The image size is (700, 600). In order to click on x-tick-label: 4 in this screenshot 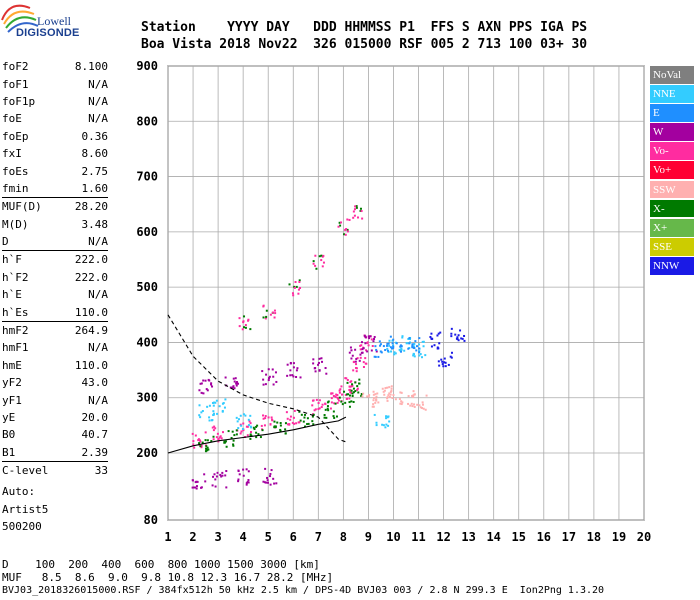, I will do `click(243, 537)`.